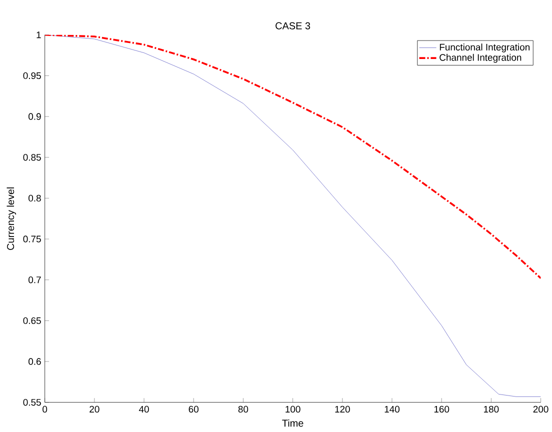  I want to click on y-tick-label: 0.75, so click(32, 239).